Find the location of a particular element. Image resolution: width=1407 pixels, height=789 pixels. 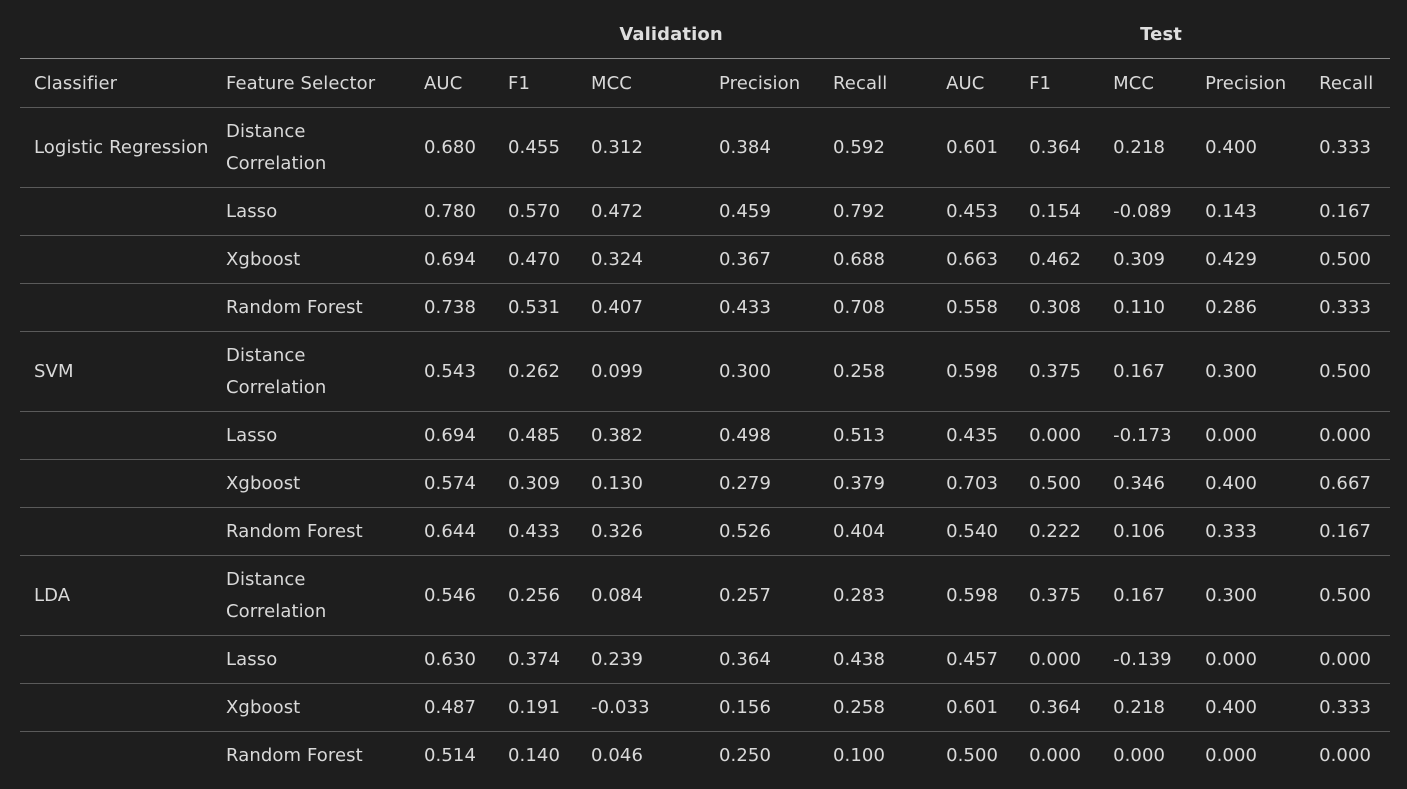

group-header-row: Validation Test is located at coordinates (705, 34).